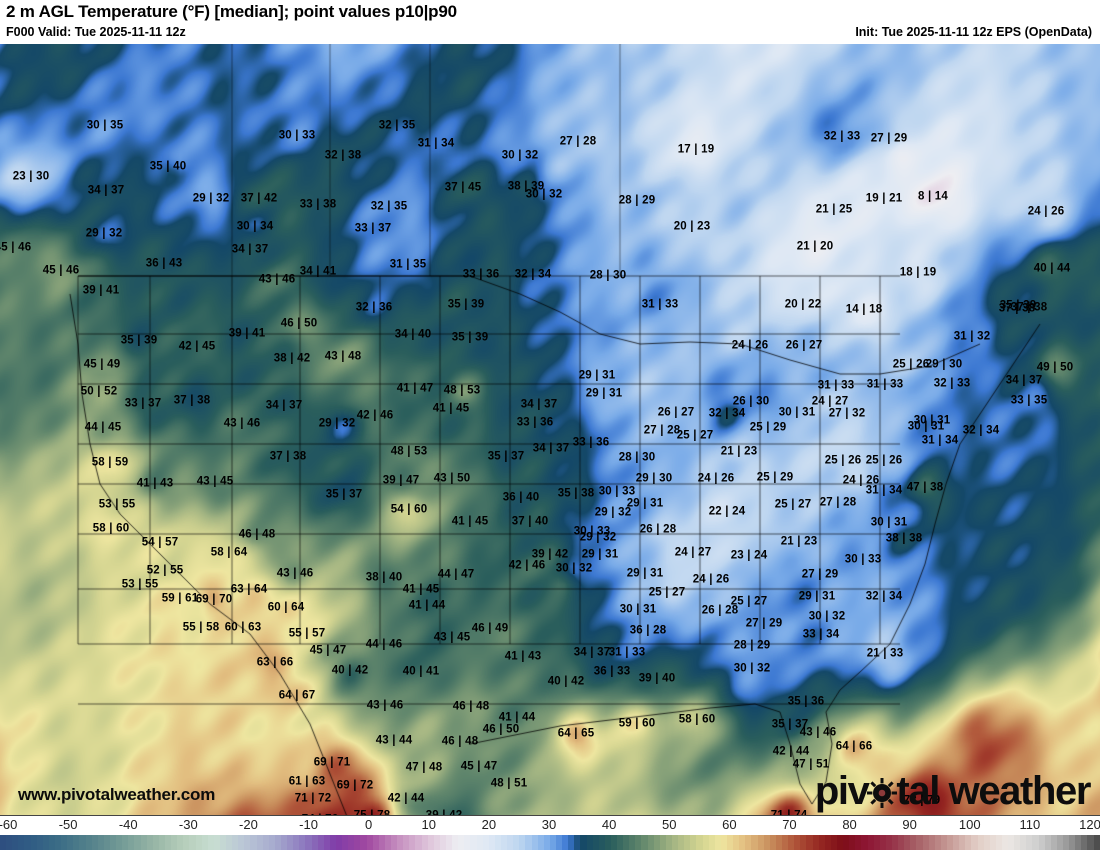  I want to click on point-value: 32 | 35, so click(389, 206).